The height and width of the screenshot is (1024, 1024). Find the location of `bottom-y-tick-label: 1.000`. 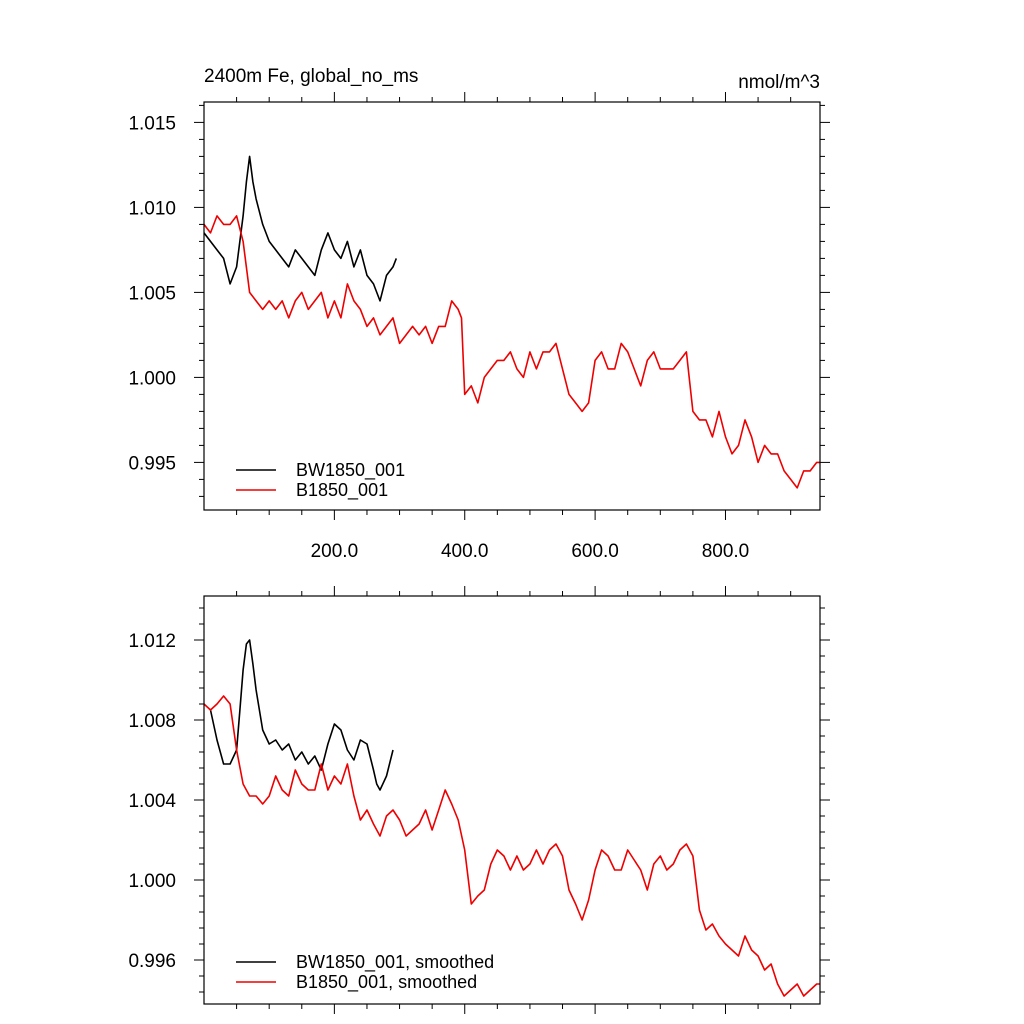

bottom-y-tick-label: 1.000 is located at coordinates (152, 881).